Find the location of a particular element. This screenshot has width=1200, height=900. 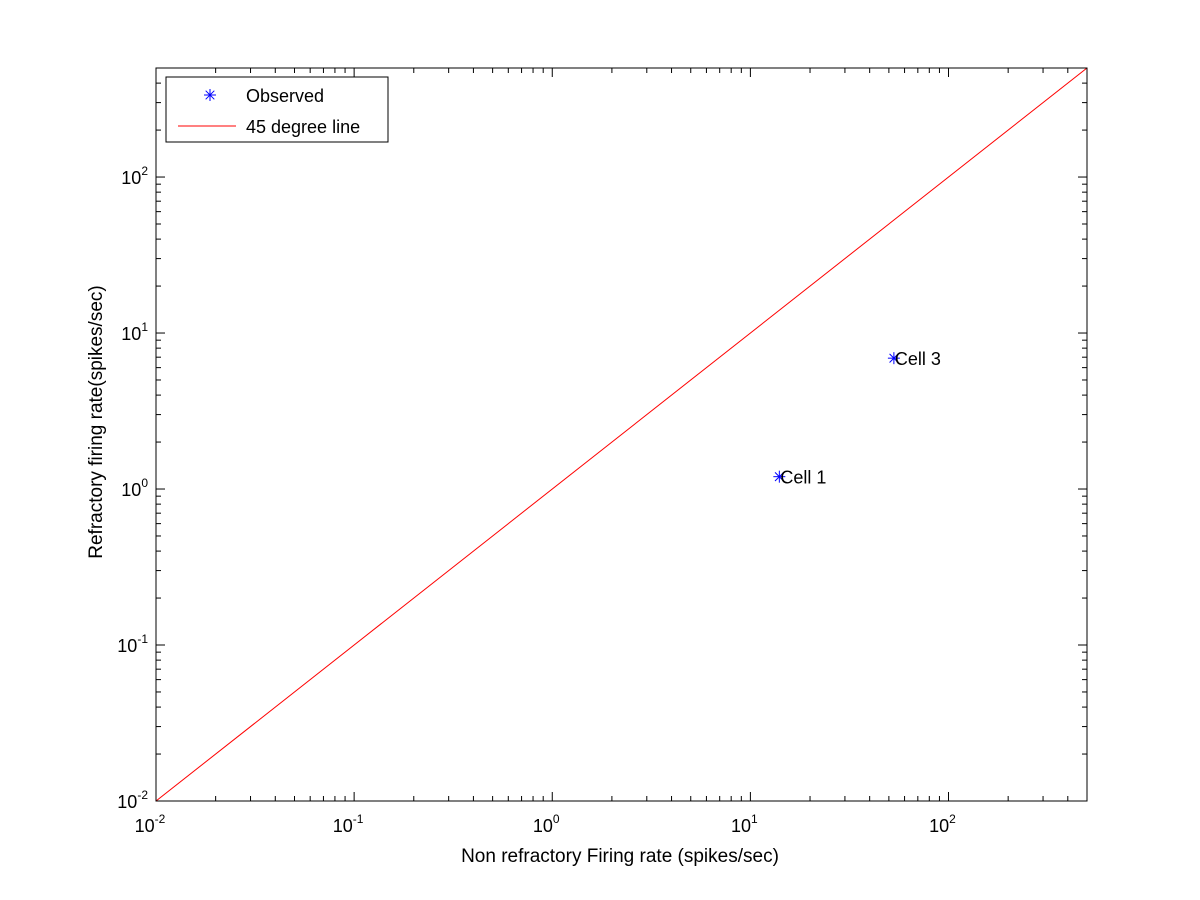

x-tick-label-exponent: 0 is located at coordinates (556, 819).